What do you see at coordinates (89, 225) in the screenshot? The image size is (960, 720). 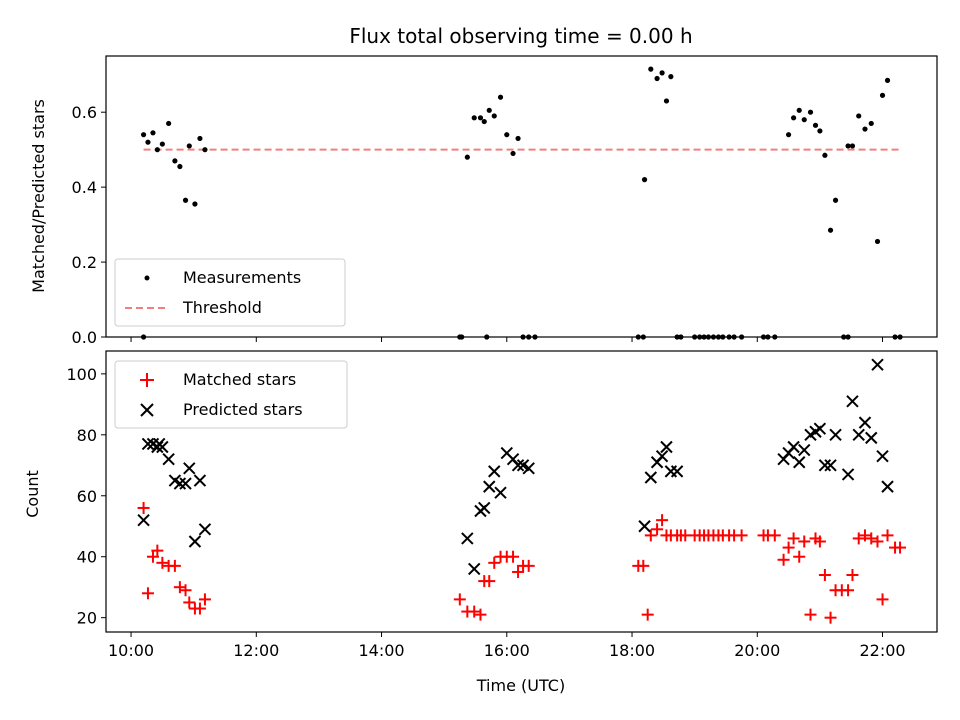 I see `top-y-axis: 0.0 0.2 0.4 0.6` at bounding box center [89, 225].